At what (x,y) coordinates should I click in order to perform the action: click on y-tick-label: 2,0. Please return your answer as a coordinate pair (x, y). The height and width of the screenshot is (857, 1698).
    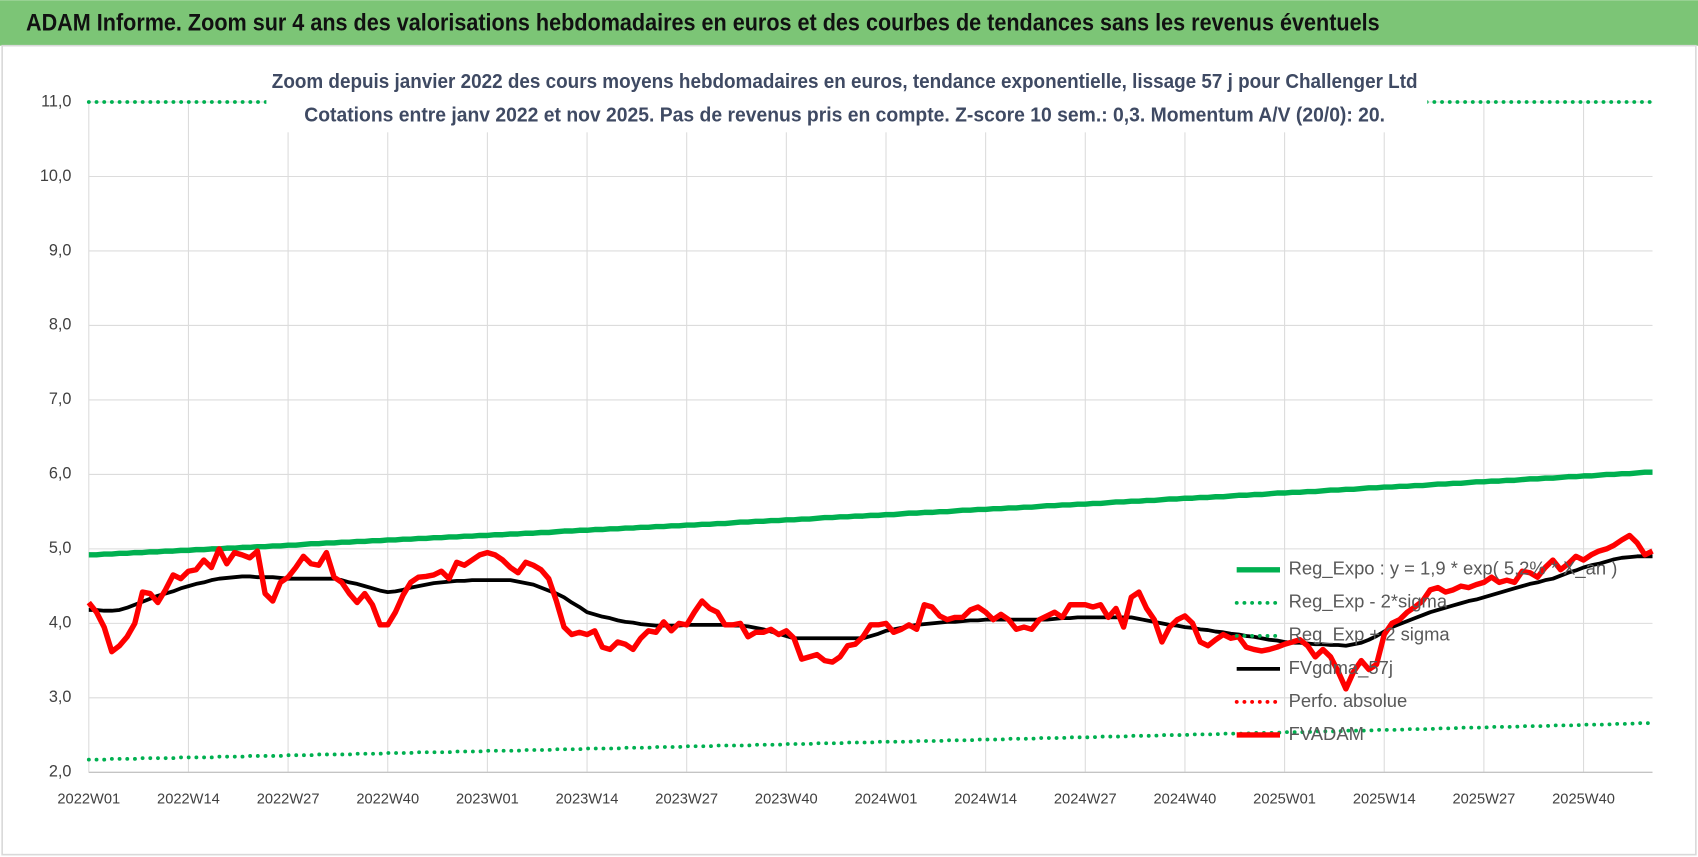
    Looking at the image, I should click on (60, 772).